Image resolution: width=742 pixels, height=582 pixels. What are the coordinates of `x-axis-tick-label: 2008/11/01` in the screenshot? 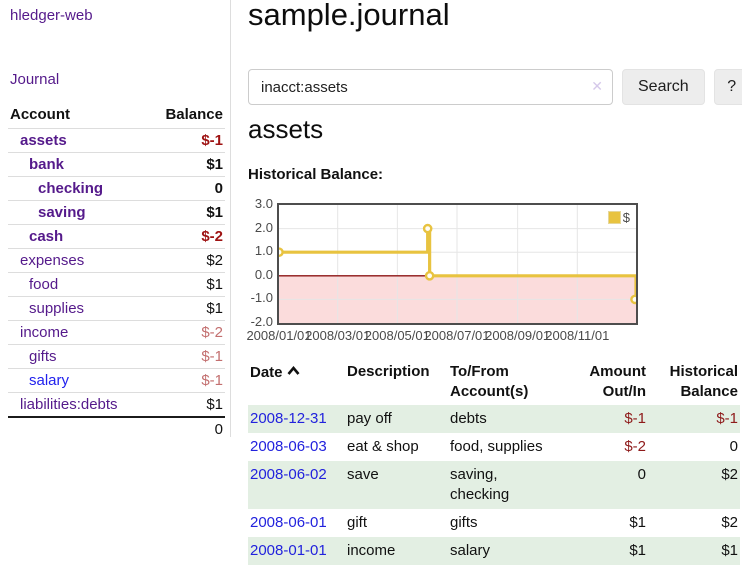 It's located at (577, 335).